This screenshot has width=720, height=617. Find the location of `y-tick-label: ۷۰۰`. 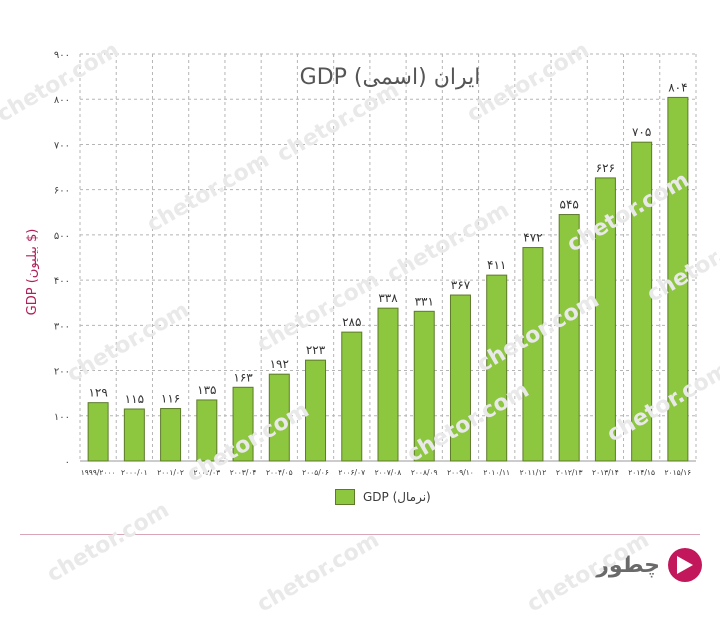

y-tick-label: ۷۰۰ is located at coordinates (62, 145).